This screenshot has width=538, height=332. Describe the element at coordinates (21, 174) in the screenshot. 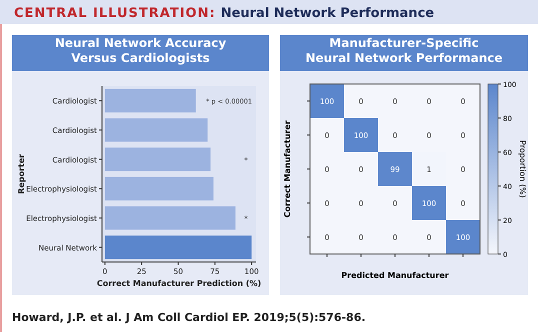

I see `y-axis-title: Reporter` at that location.